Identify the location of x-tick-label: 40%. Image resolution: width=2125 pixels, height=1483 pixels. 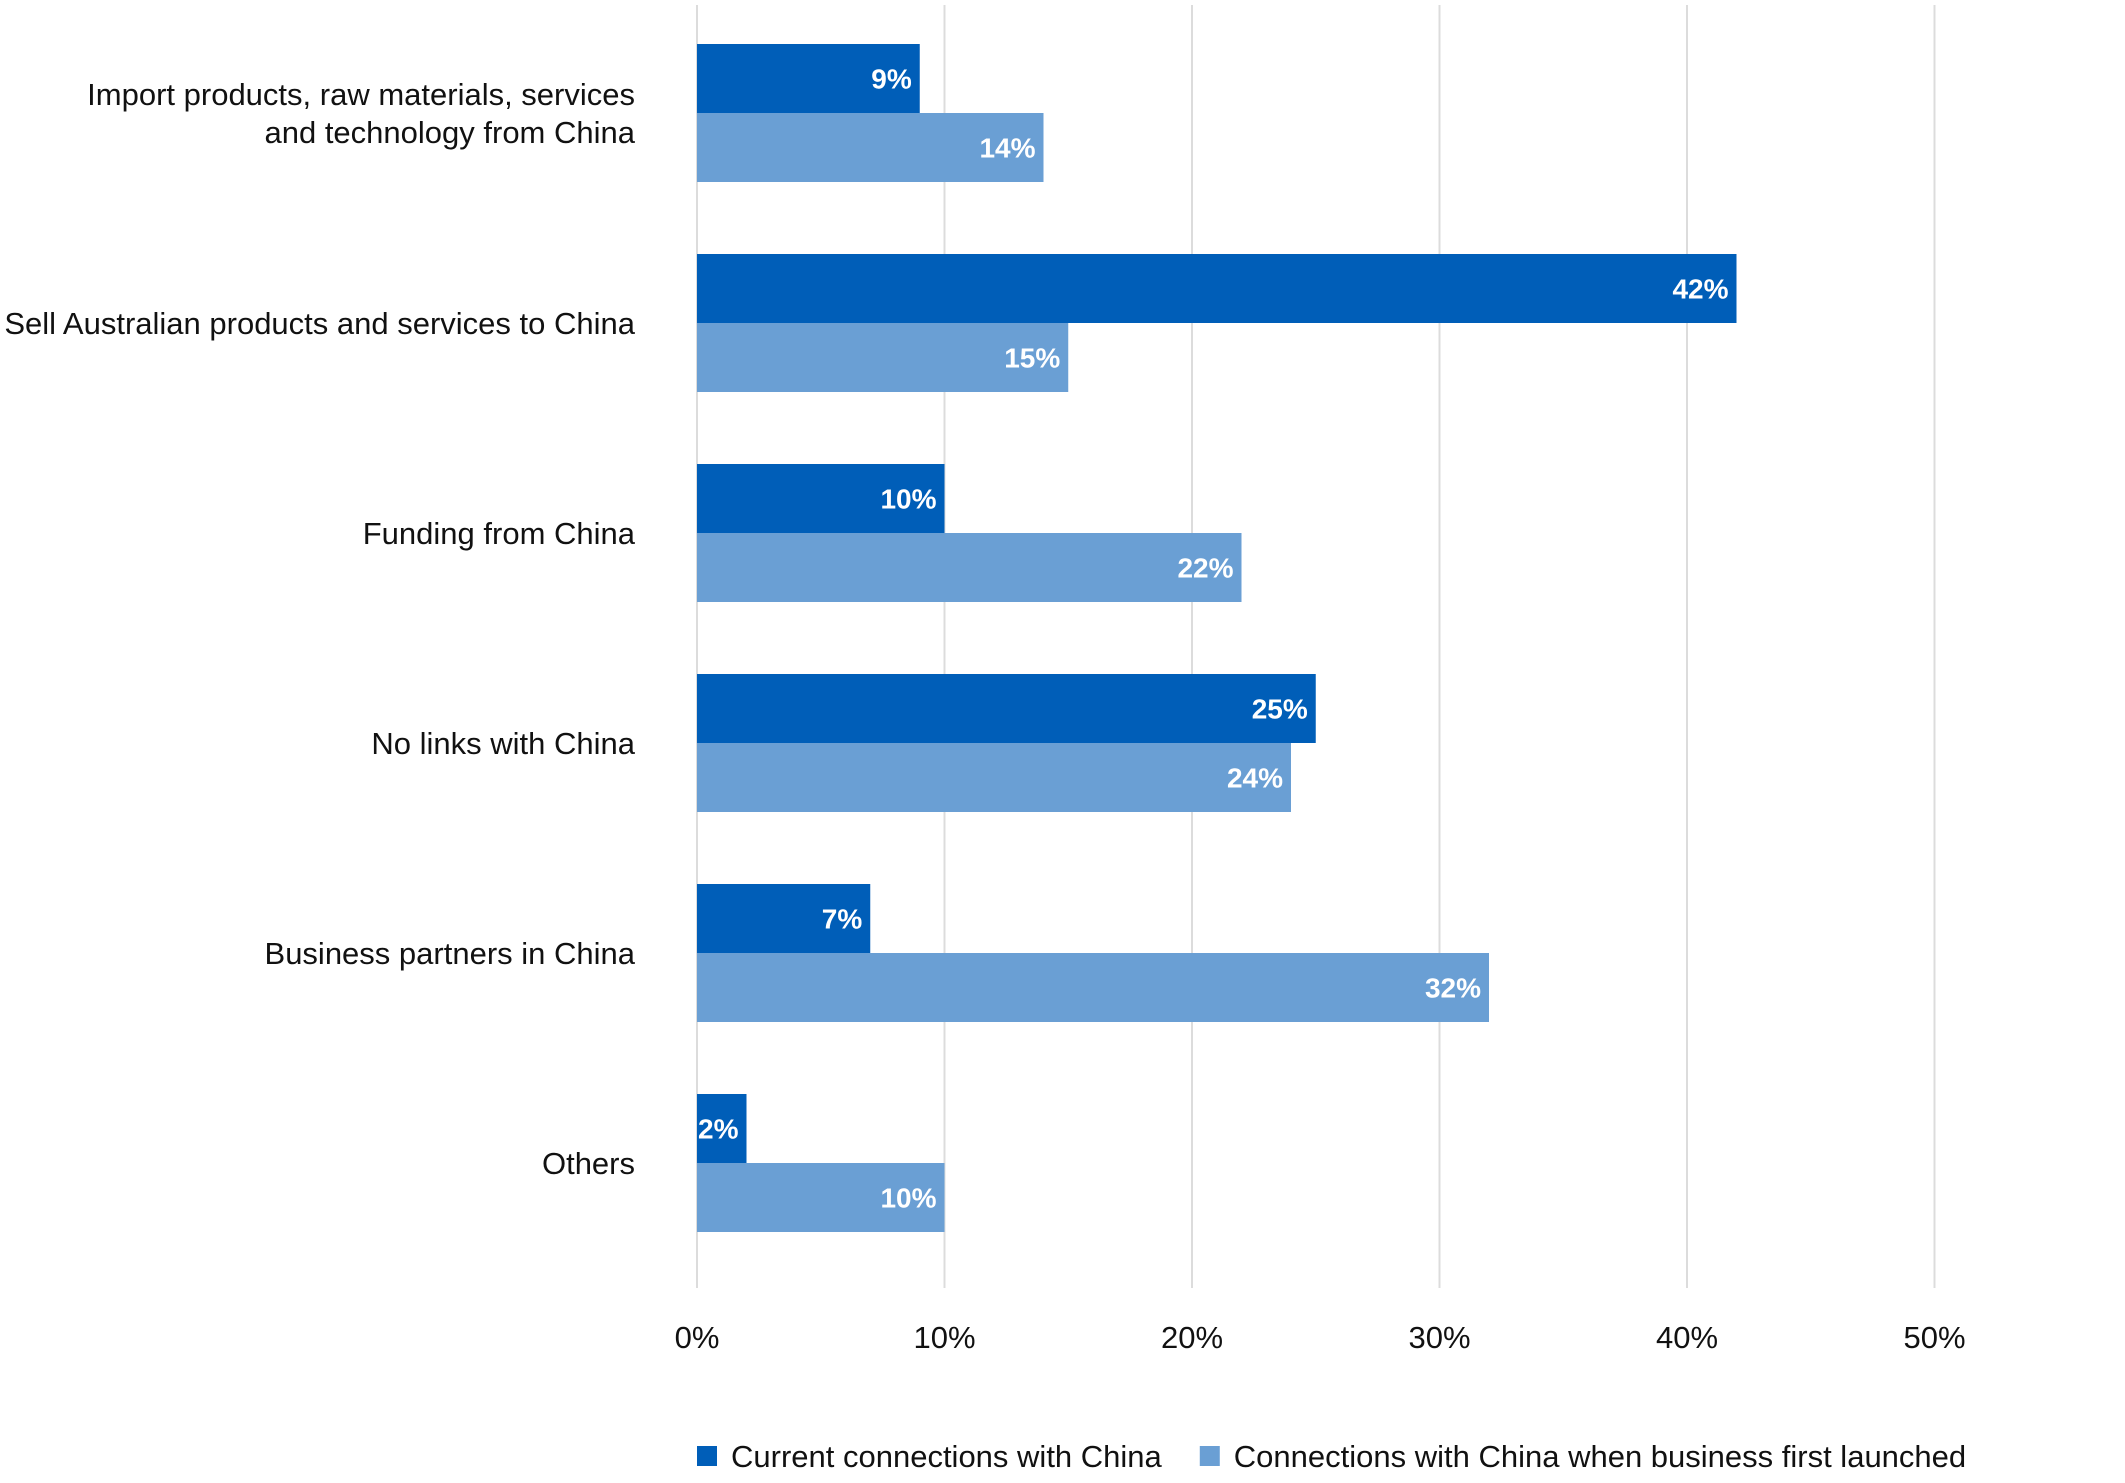
(1687, 1337).